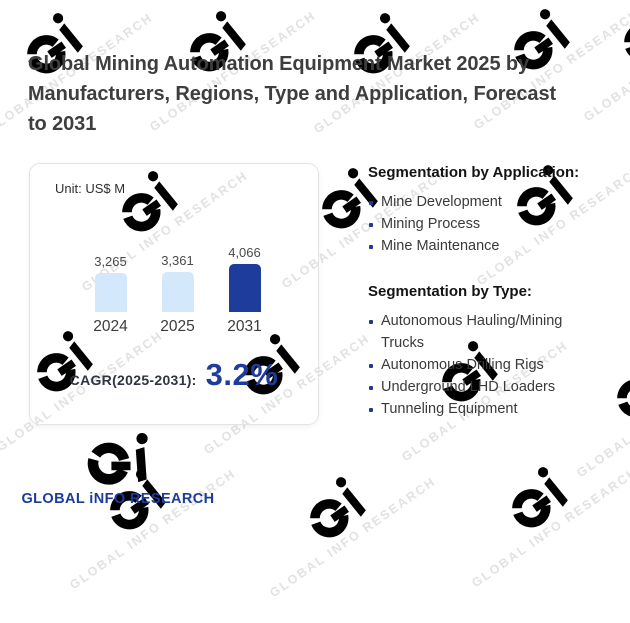  Describe the element at coordinates (118, 499) in the screenshot. I see `logo-text: GLOBAL iNFO RESEARCH` at that location.